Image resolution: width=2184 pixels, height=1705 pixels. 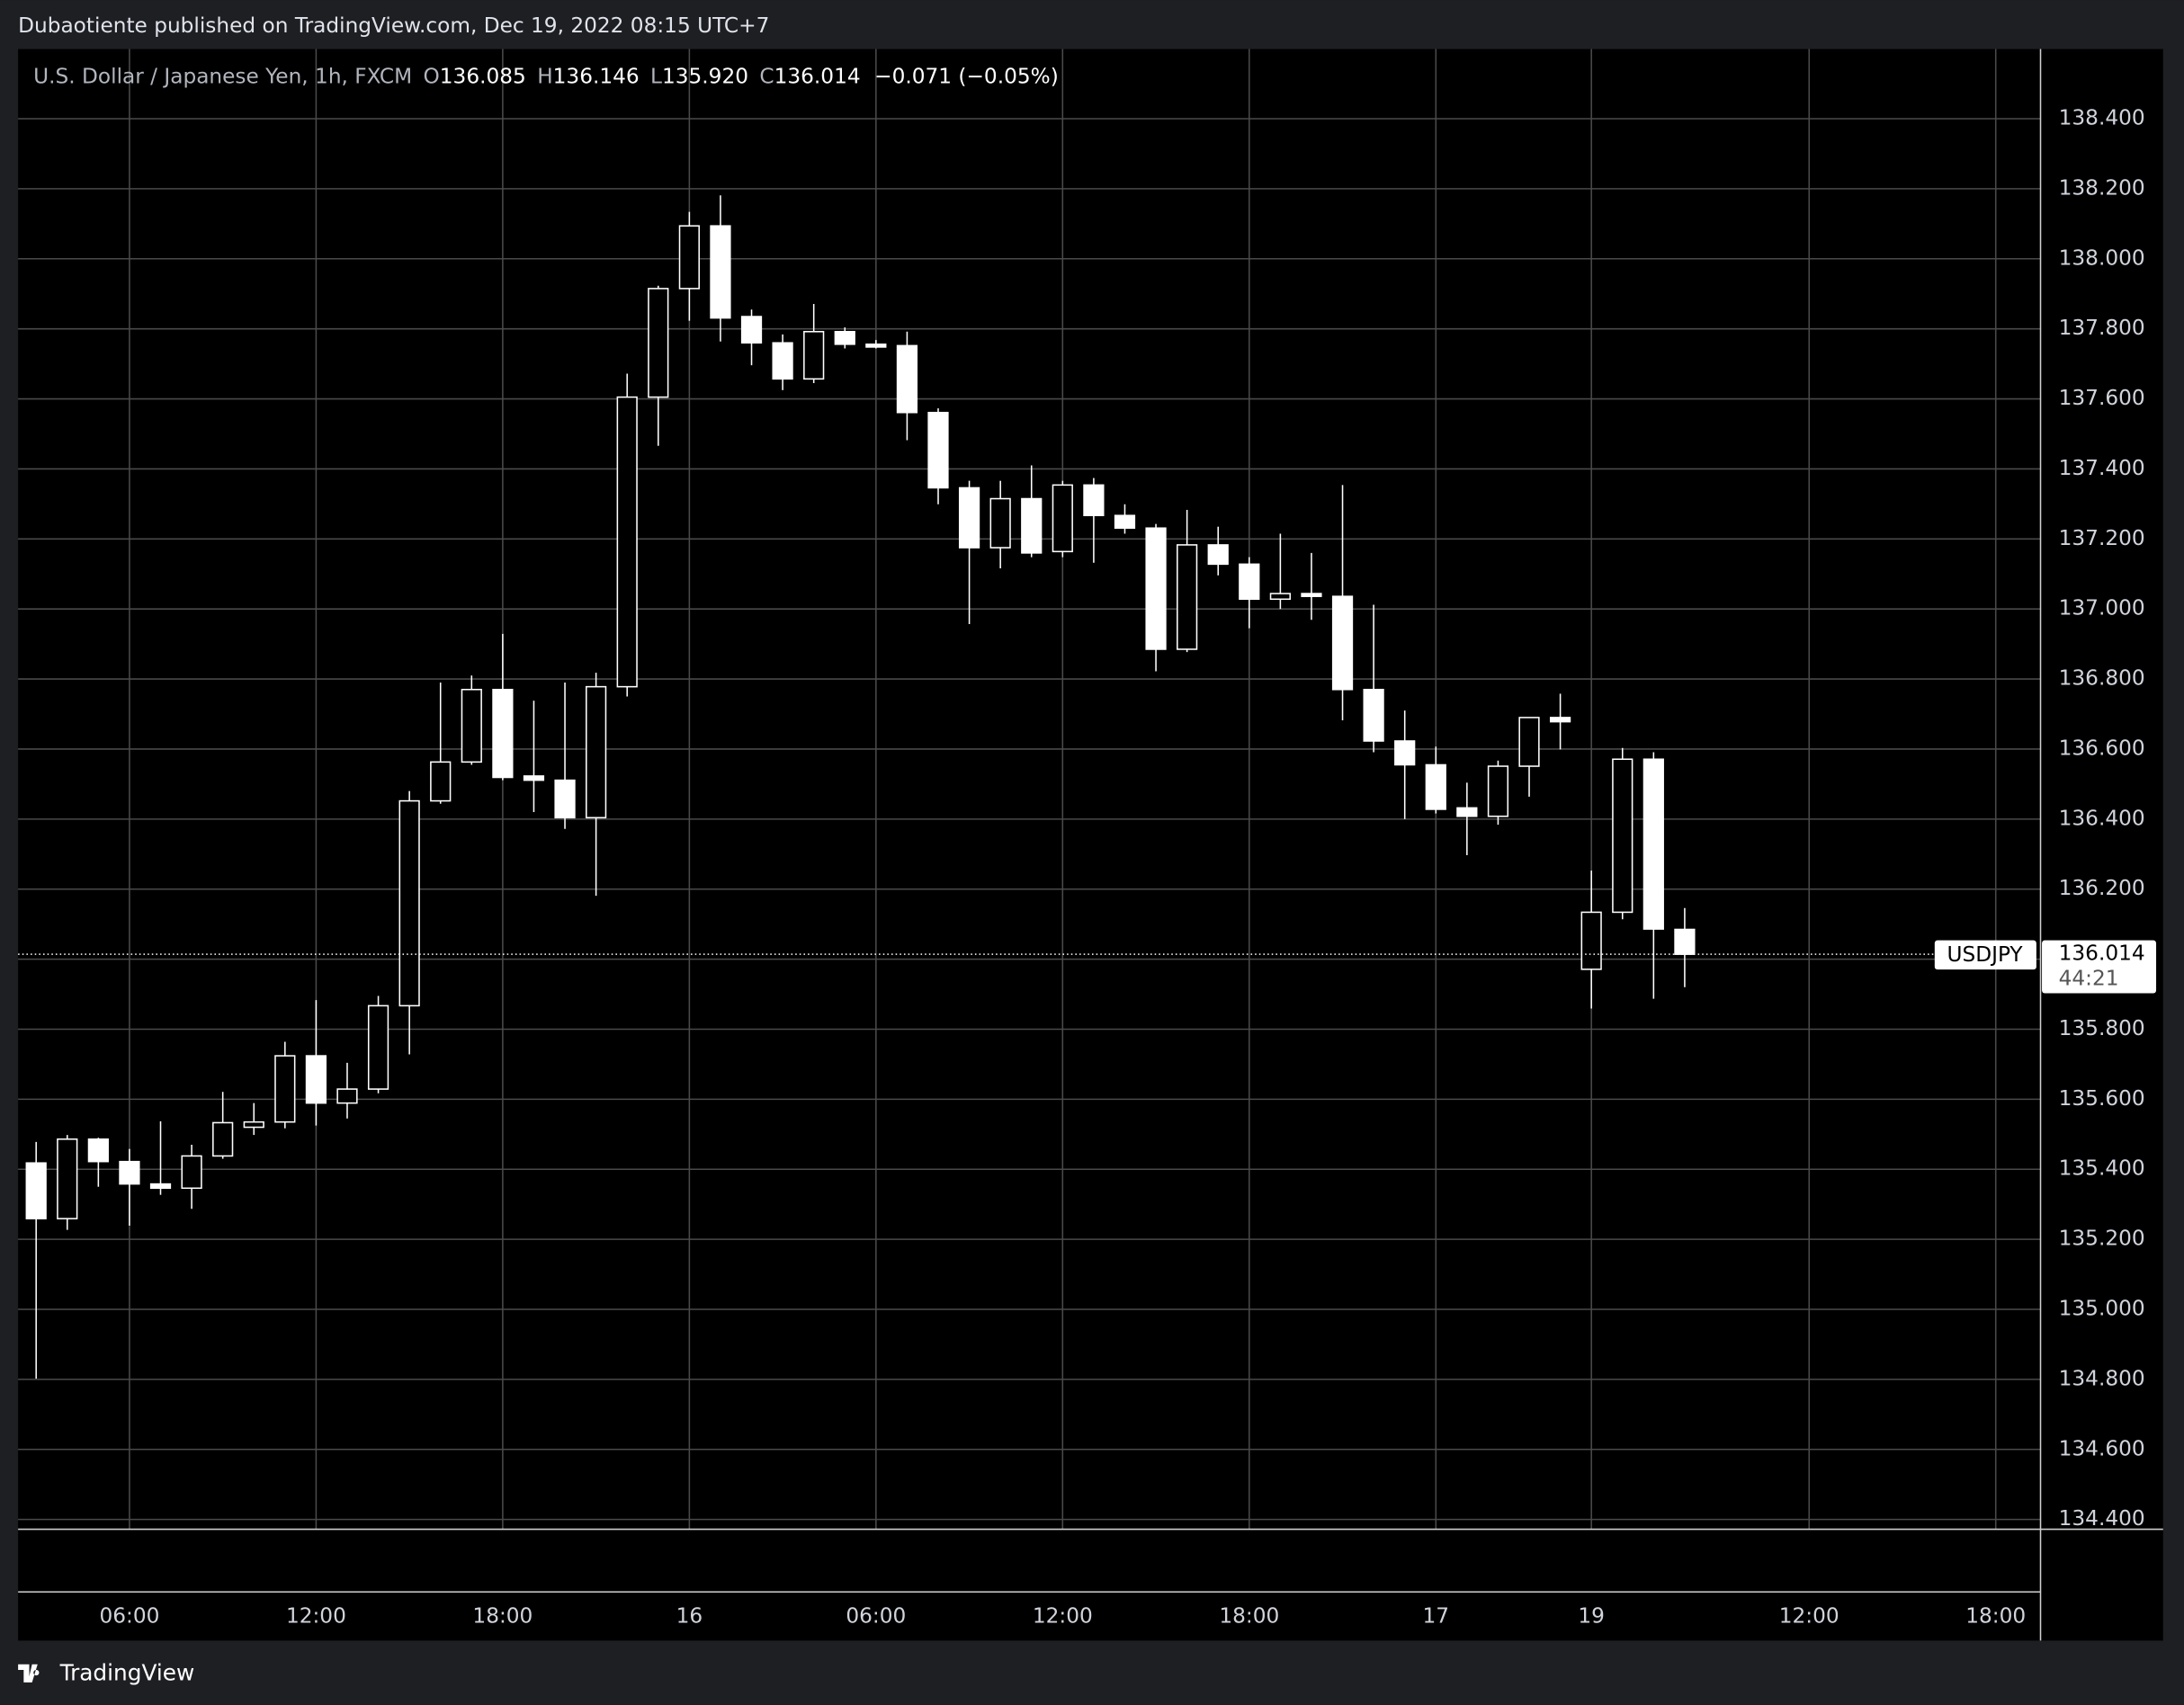 I want to click on countdown-label: 44:21, so click(x=2089, y=979).